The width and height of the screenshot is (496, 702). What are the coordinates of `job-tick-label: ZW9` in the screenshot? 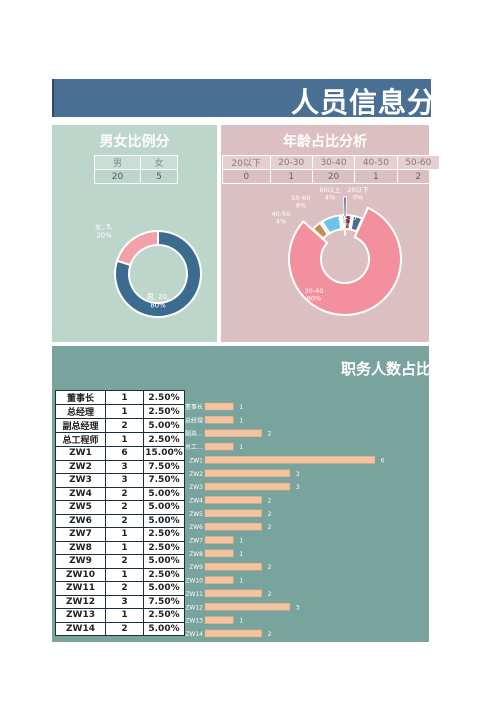 It's located at (196, 567).